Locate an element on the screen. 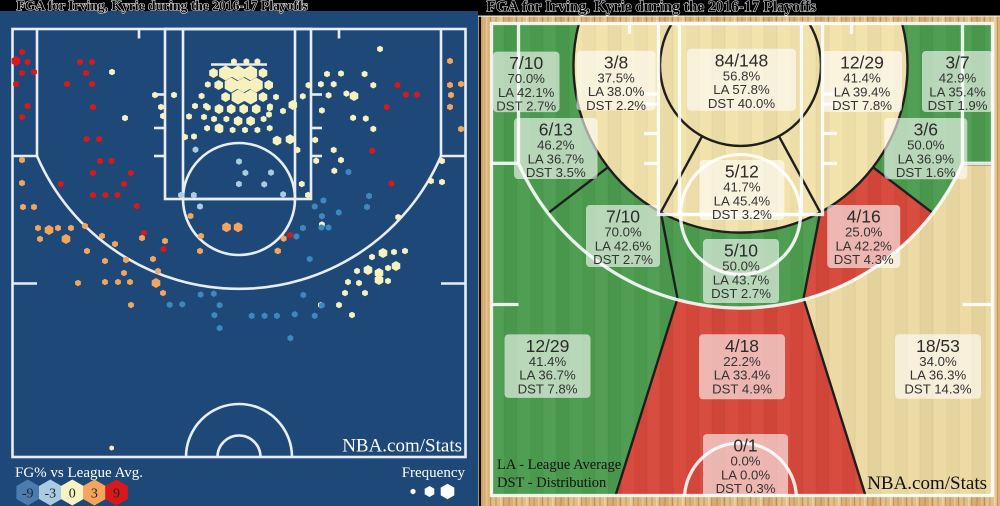 This screenshot has height=506, width=1000. svg-text: 56.8% is located at coordinates (742, 75).